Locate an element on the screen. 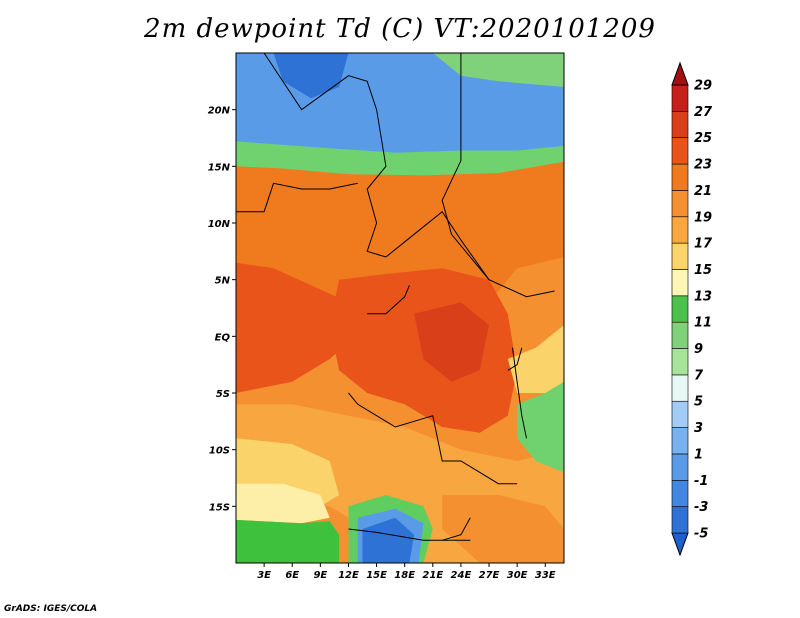 This screenshot has width=800, height=618. lon-tick-label: 30E is located at coordinates (517, 575).